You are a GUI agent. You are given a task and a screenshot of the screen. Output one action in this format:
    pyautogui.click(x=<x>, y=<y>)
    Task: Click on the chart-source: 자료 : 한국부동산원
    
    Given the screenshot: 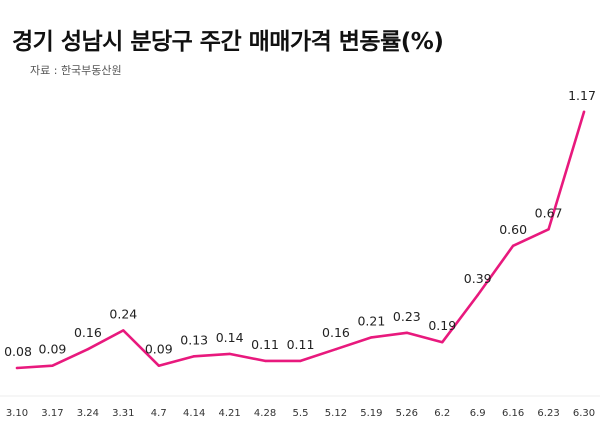 What is the action you would take?
    pyautogui.click(x=76, y=70)
    